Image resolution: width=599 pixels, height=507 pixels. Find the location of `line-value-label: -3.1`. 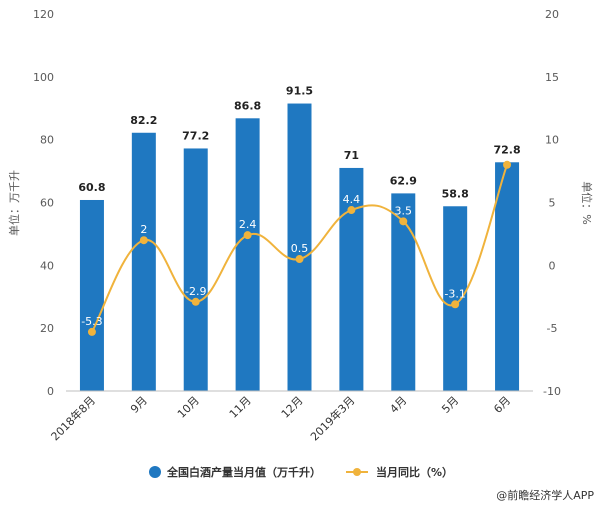

line-value-label: -3.1 is located at coordinates (454, 293).